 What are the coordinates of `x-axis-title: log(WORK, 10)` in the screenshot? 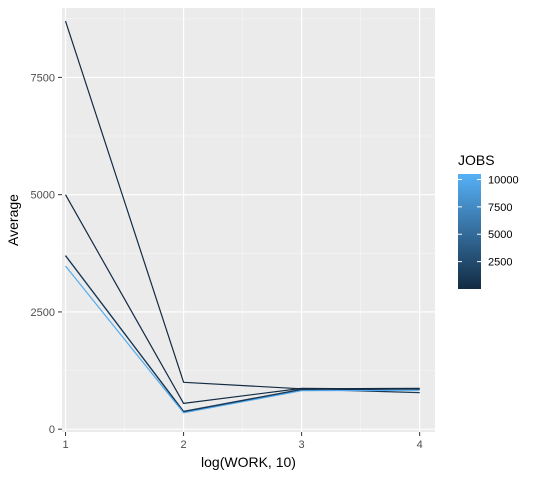 It's located at (248, 462).